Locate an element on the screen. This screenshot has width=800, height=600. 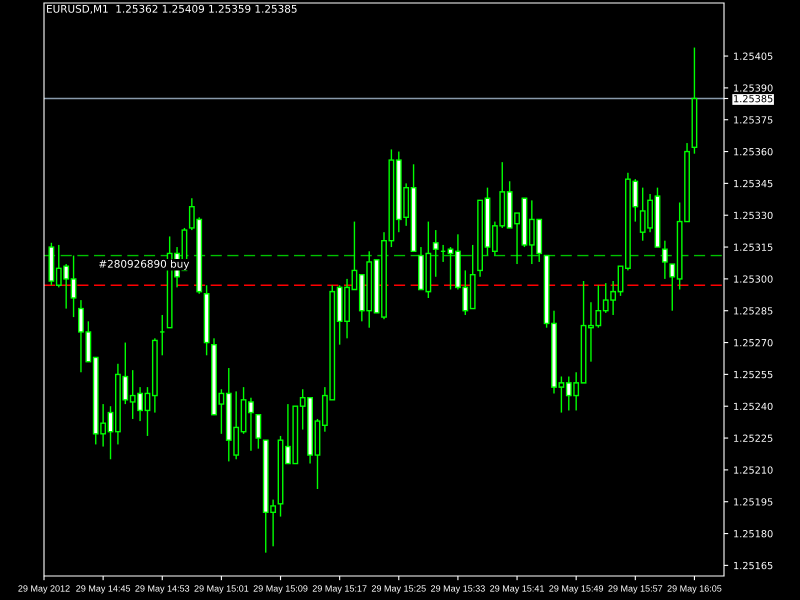
y-tick-label: 1.25360 is located at coordinates (753, 152).